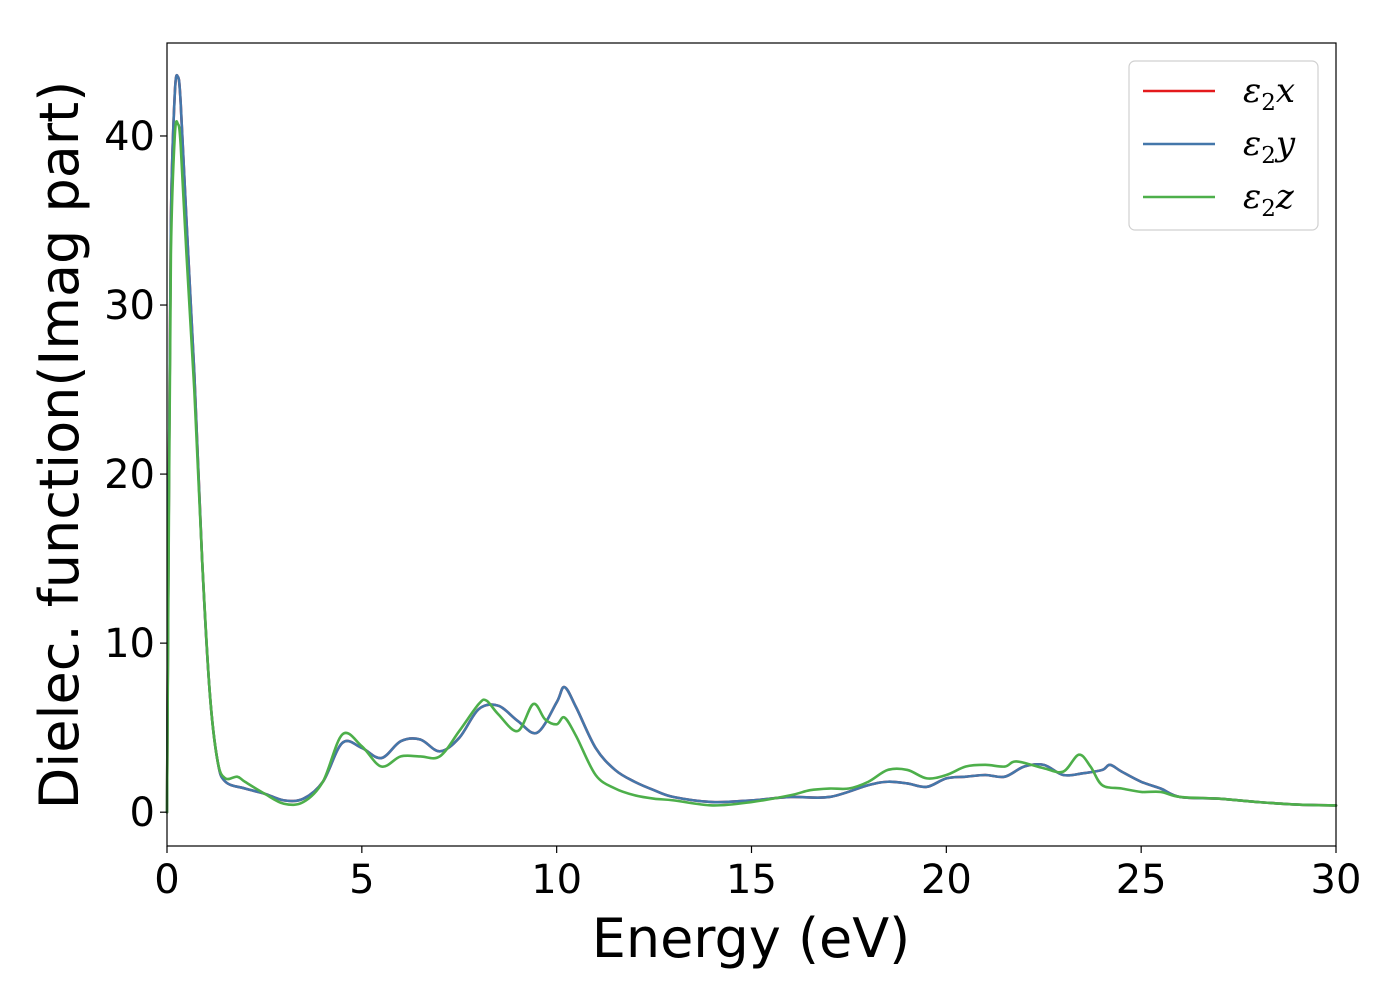 Image resolution: width=1400 pixels, height=1000 pixels. I want to click on y-tick-label: 30, so click(129, 306).